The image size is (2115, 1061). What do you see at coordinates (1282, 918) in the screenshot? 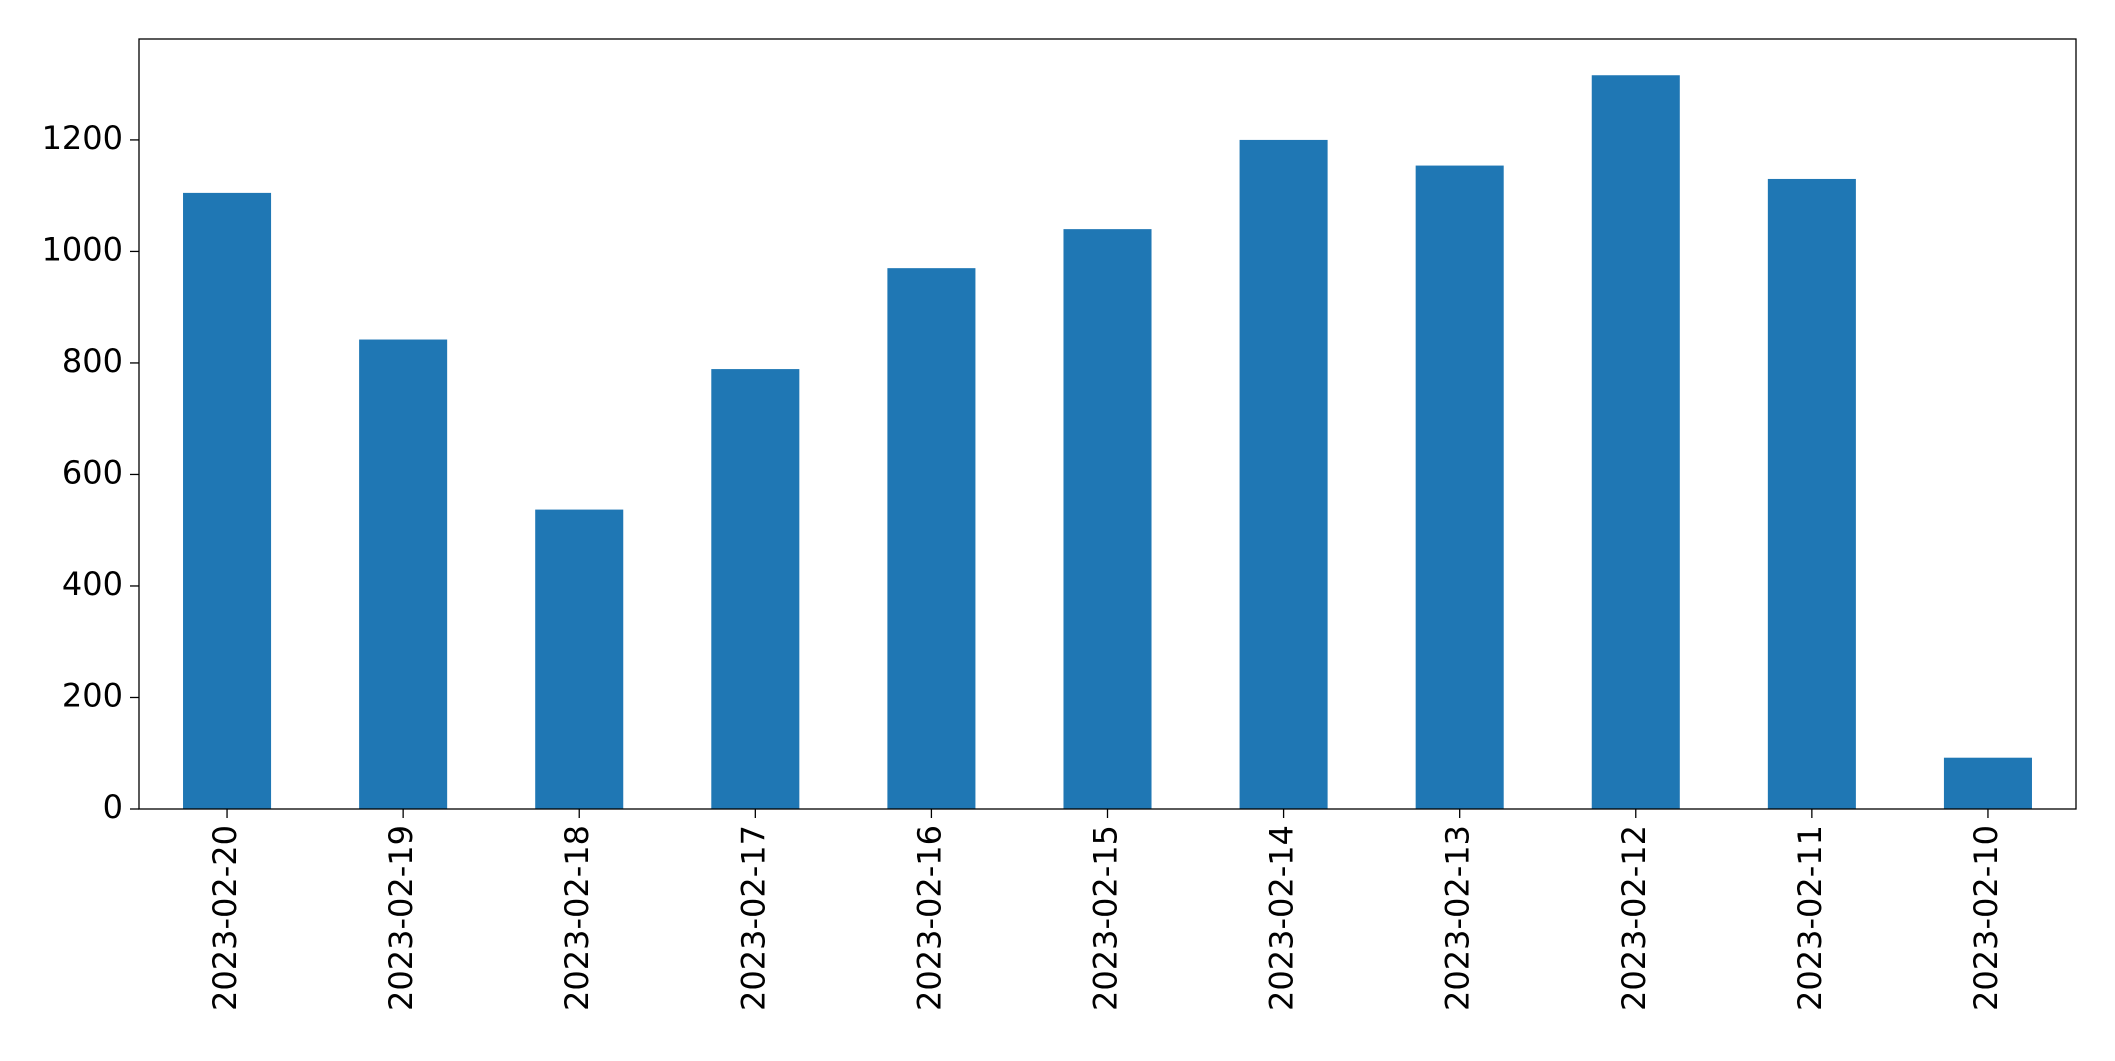
I see `x-tick-label: 2023-02-14` at bounding box center [1282, 918].